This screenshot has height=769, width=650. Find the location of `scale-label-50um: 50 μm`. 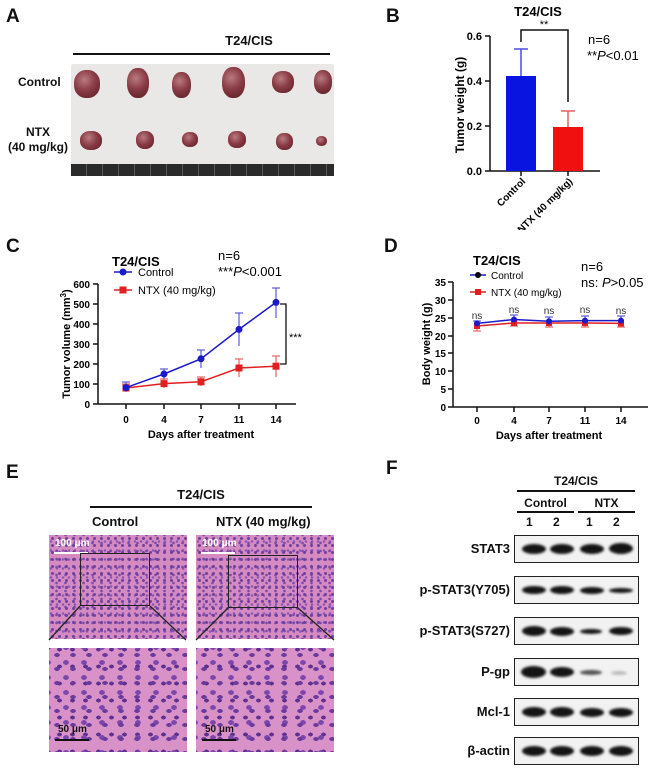

scale-label-50um: 50 μm is located at coordinates (72, 729).